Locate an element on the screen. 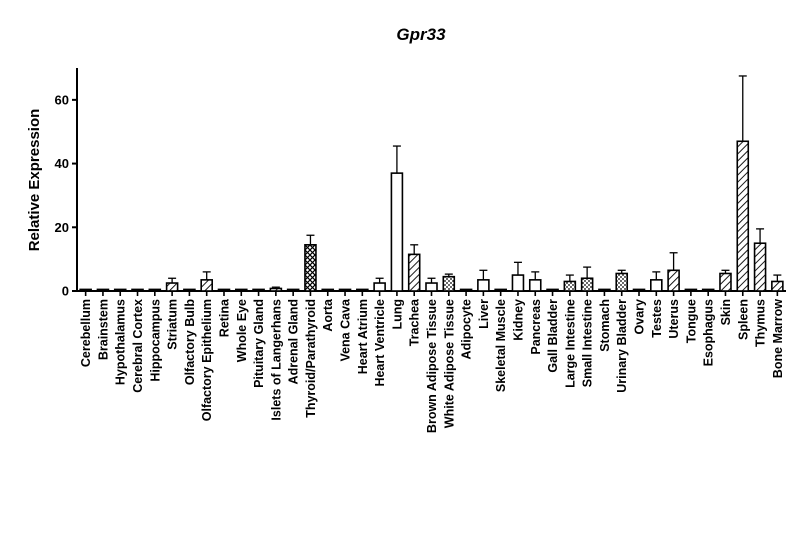 The height and width of the screenshot is (539, 800). bar-testes is located at coordinates (656, 285).